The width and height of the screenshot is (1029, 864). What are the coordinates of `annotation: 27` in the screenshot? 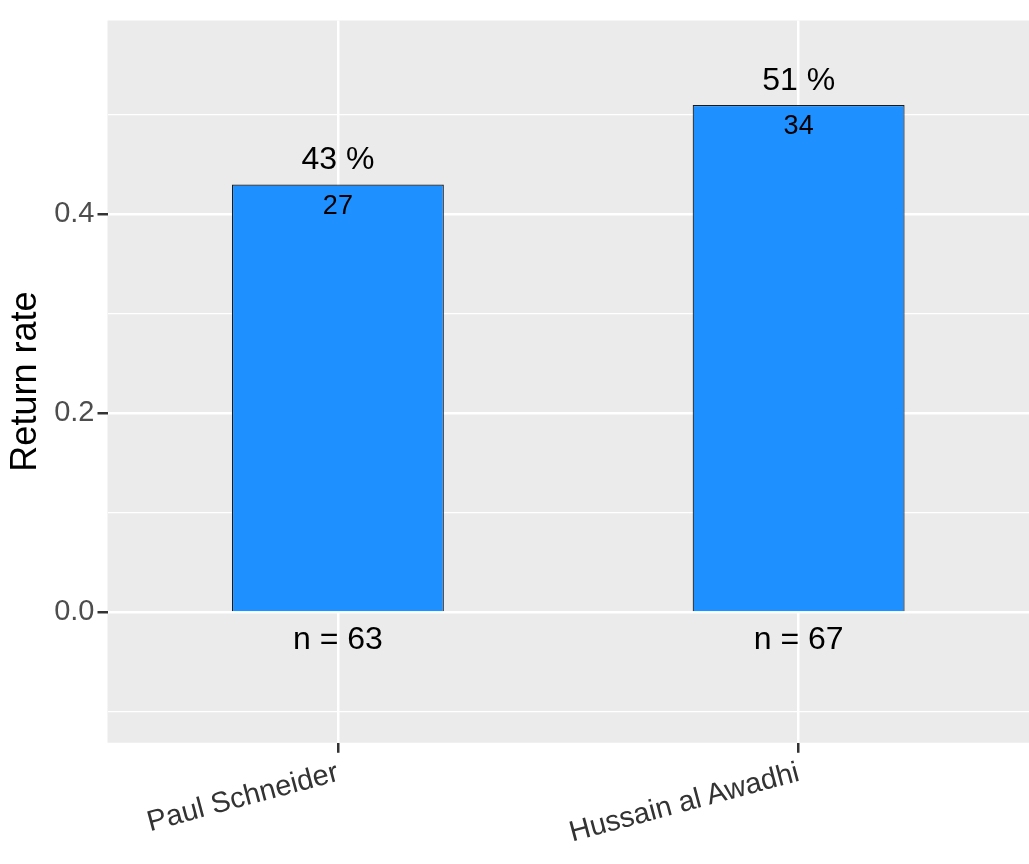 It's located at (337, 204).